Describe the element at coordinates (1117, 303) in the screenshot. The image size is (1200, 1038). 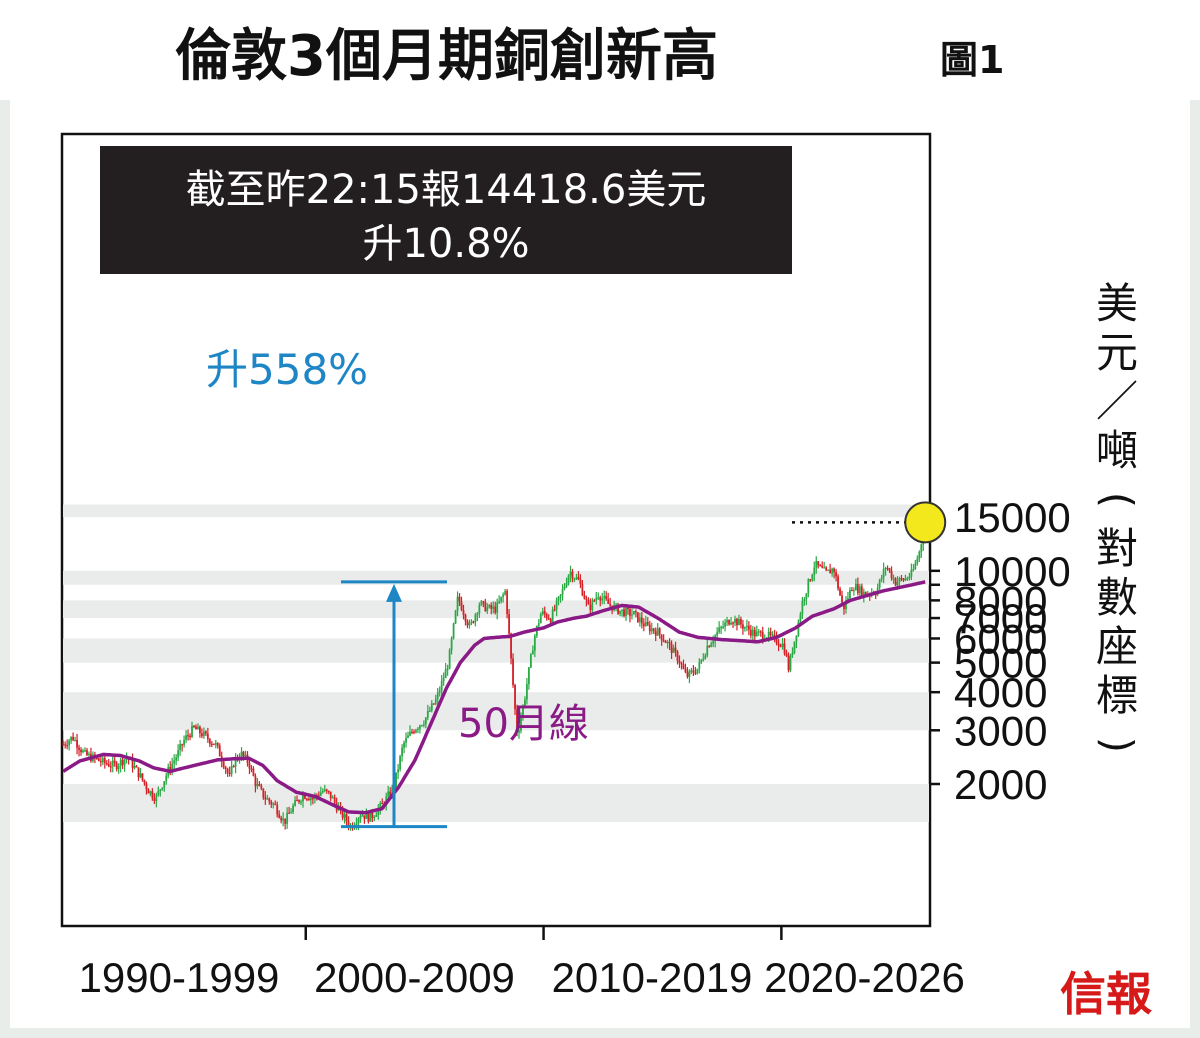
I see `y-axis-label-char: 美` at that location.